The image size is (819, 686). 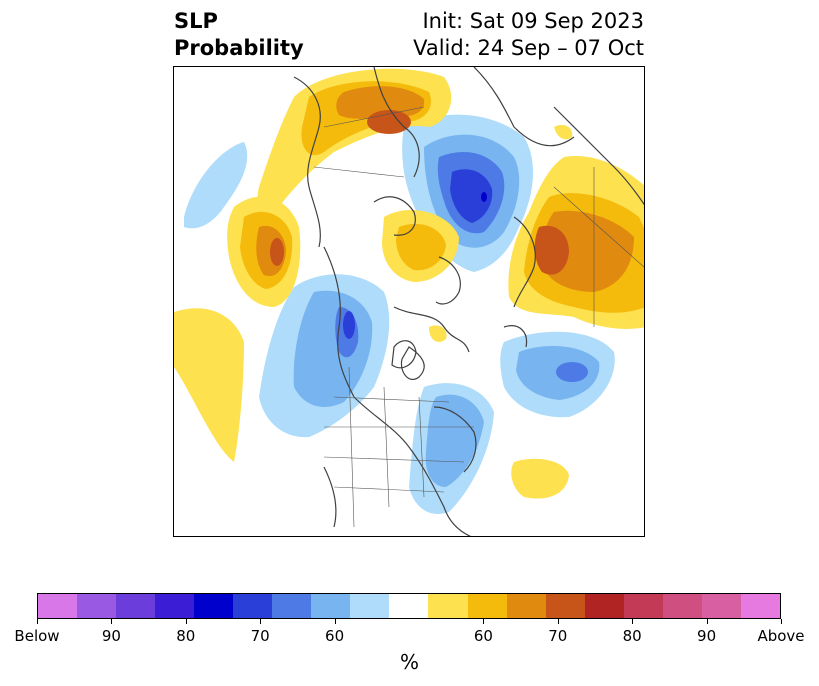 What do you see at coordinates (196, 21) in the screenshot?
I see `title-line-1: SLP` at bounding box center [196, 21].